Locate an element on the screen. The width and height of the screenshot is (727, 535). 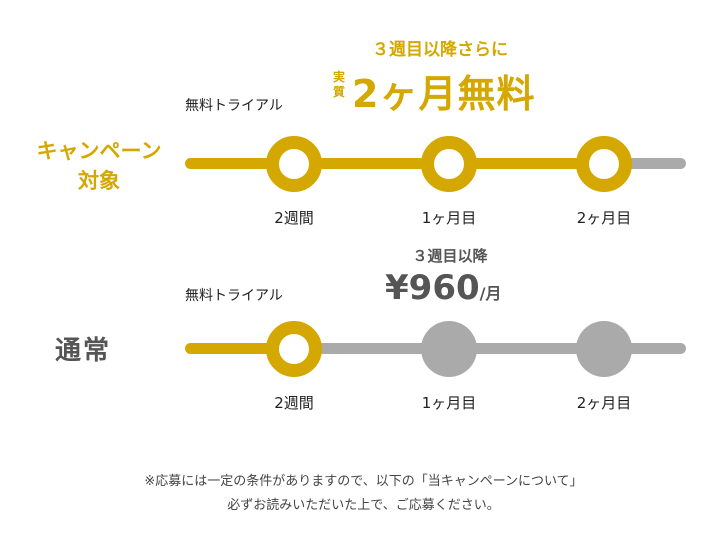
promo-prefix-1: 実 is located at coordinates (338, 77).